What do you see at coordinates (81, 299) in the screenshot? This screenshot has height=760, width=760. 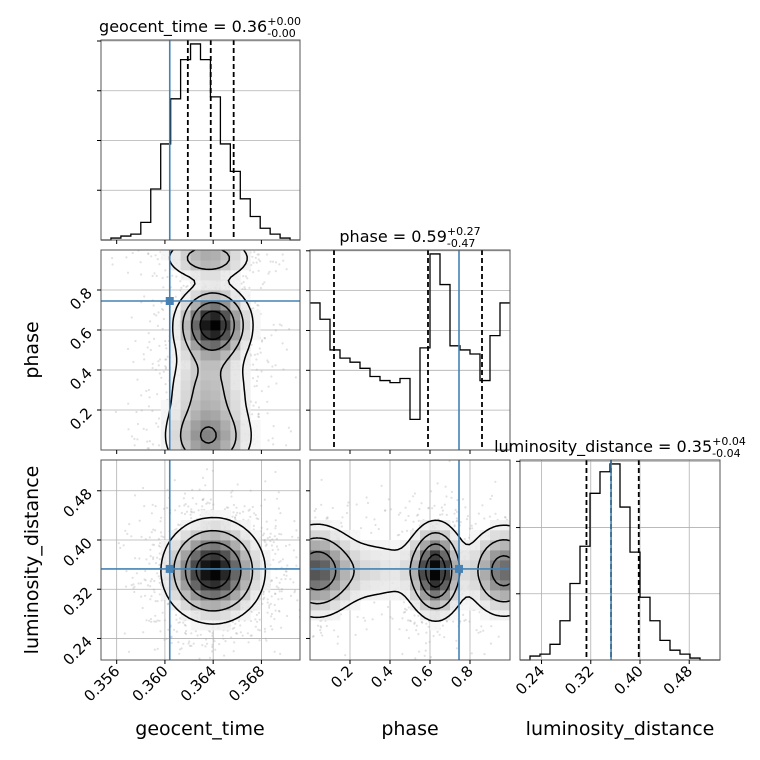 I see `y-tick-label: 0.8` at bounding box center [81, 299].